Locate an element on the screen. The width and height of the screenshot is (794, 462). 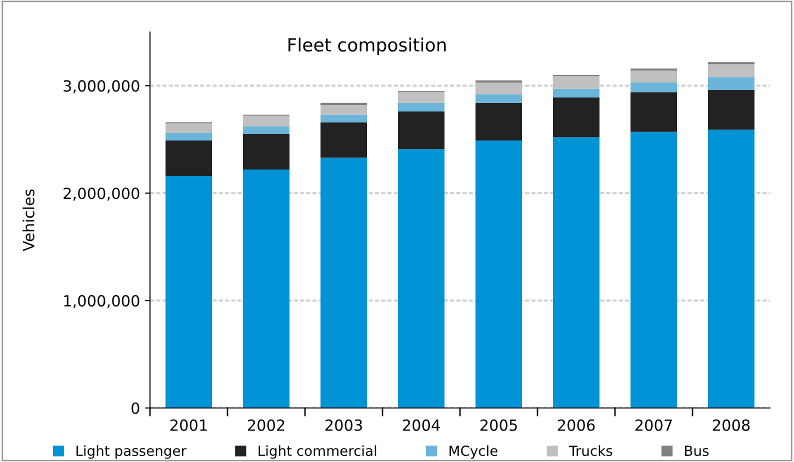
x-tick-label: 2006 is located at coordinates (576, 425).